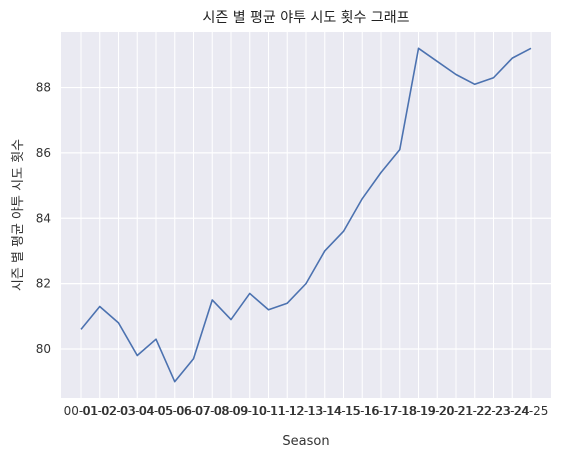 This screenshot has height=457, width=566. What do you see at coordinates (324, 411) in the screenshot?
I see `x-tick-label: 13-14` at bounding box center [324, 411].